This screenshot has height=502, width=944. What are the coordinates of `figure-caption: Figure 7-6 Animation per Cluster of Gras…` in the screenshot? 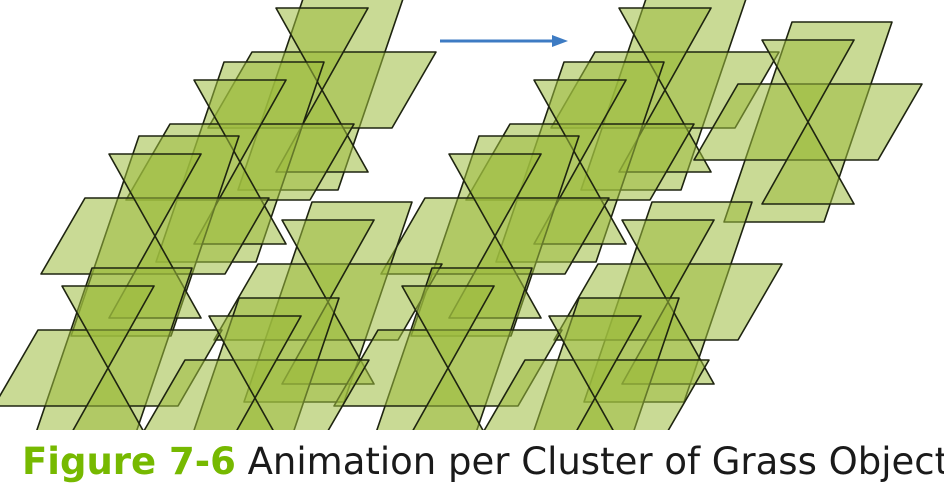 It's located at (483, 462).